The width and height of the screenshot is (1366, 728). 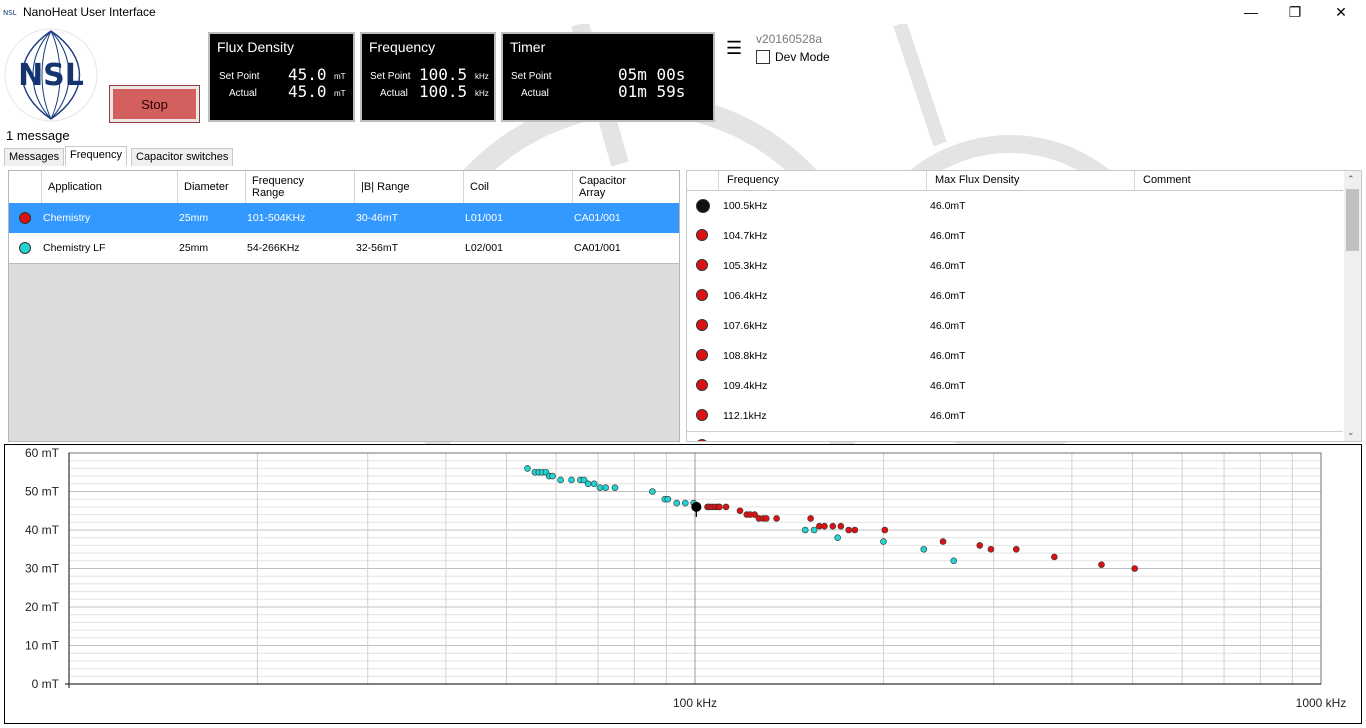 I want to click on maximize-button: ❐, so click(x=1295, y=12).